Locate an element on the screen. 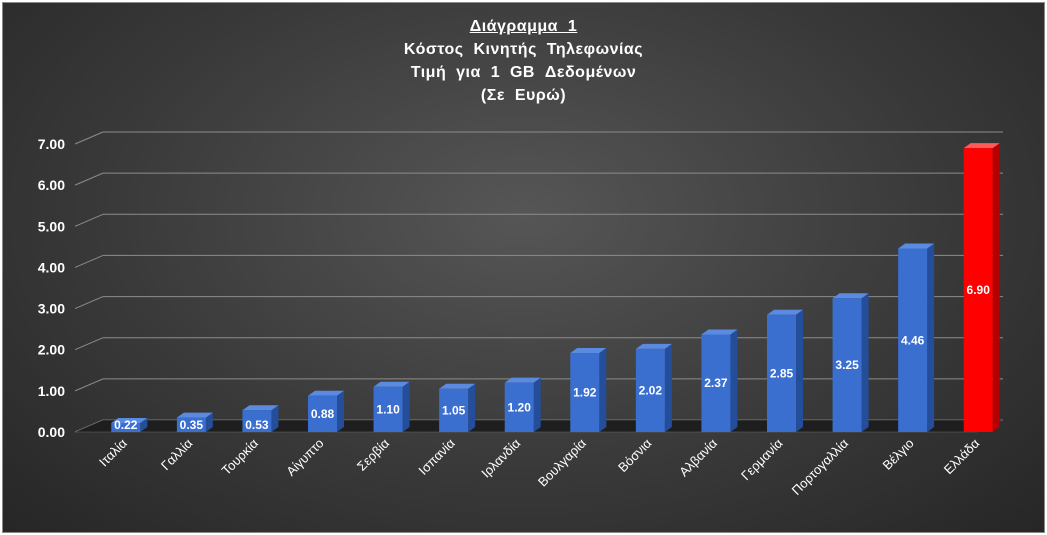 The image size is (1047, 535). y-tick-label: 5.00 is located at coordinates (51, 226).